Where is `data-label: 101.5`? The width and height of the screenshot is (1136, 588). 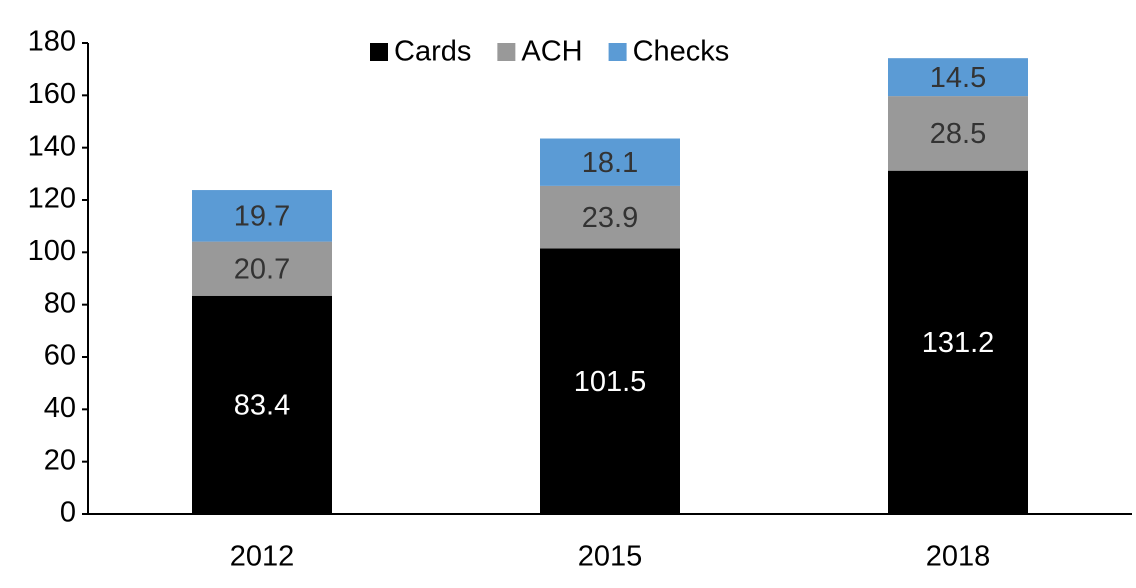 data-label: 101.5 is located at coordinates (610, 382).